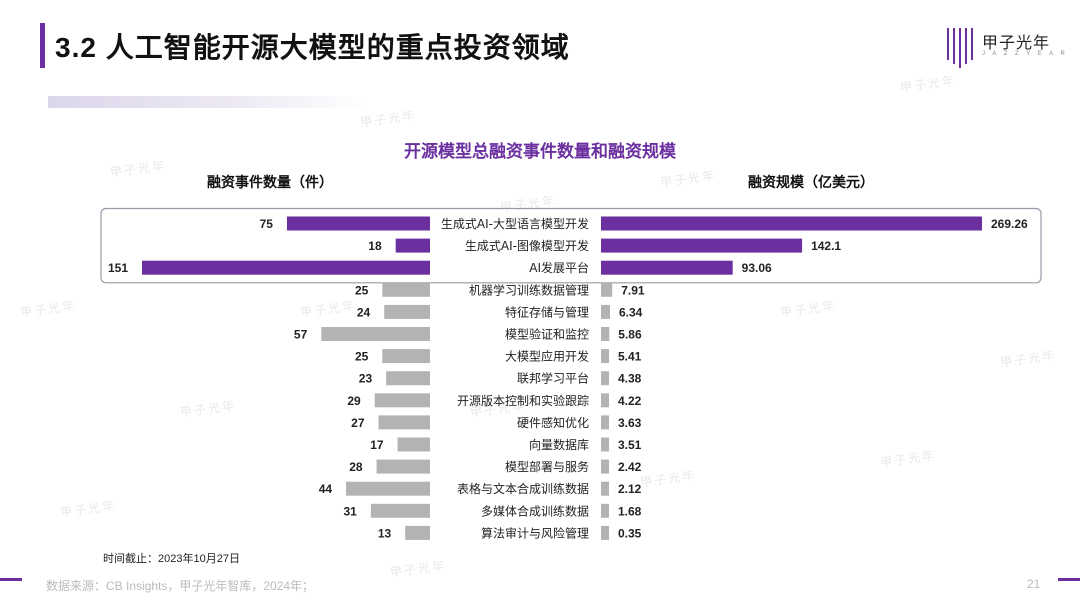  I want to click on amount-label: 0.35, so click(630, 533).